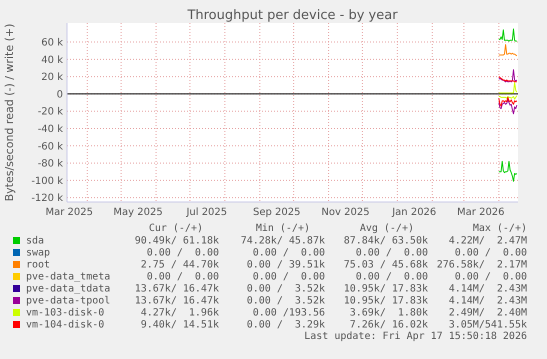 This screenshot has width=547, height=359. Describe the element at coordinates (52, 78) in the screenshot. I see `y-tick-label: 20 k` at that location.